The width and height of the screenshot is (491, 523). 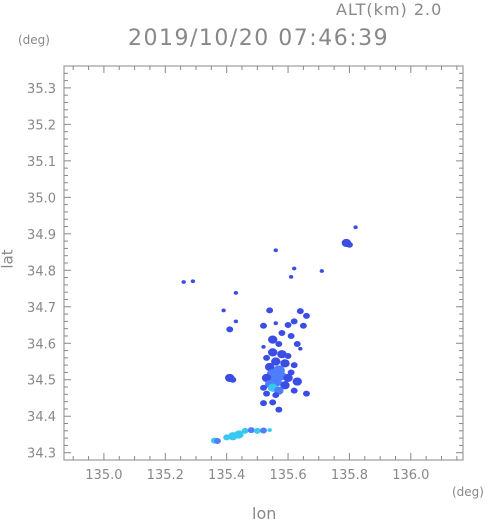 I want to click on x-tick-label: 136.0, so click(x=410, y=475).